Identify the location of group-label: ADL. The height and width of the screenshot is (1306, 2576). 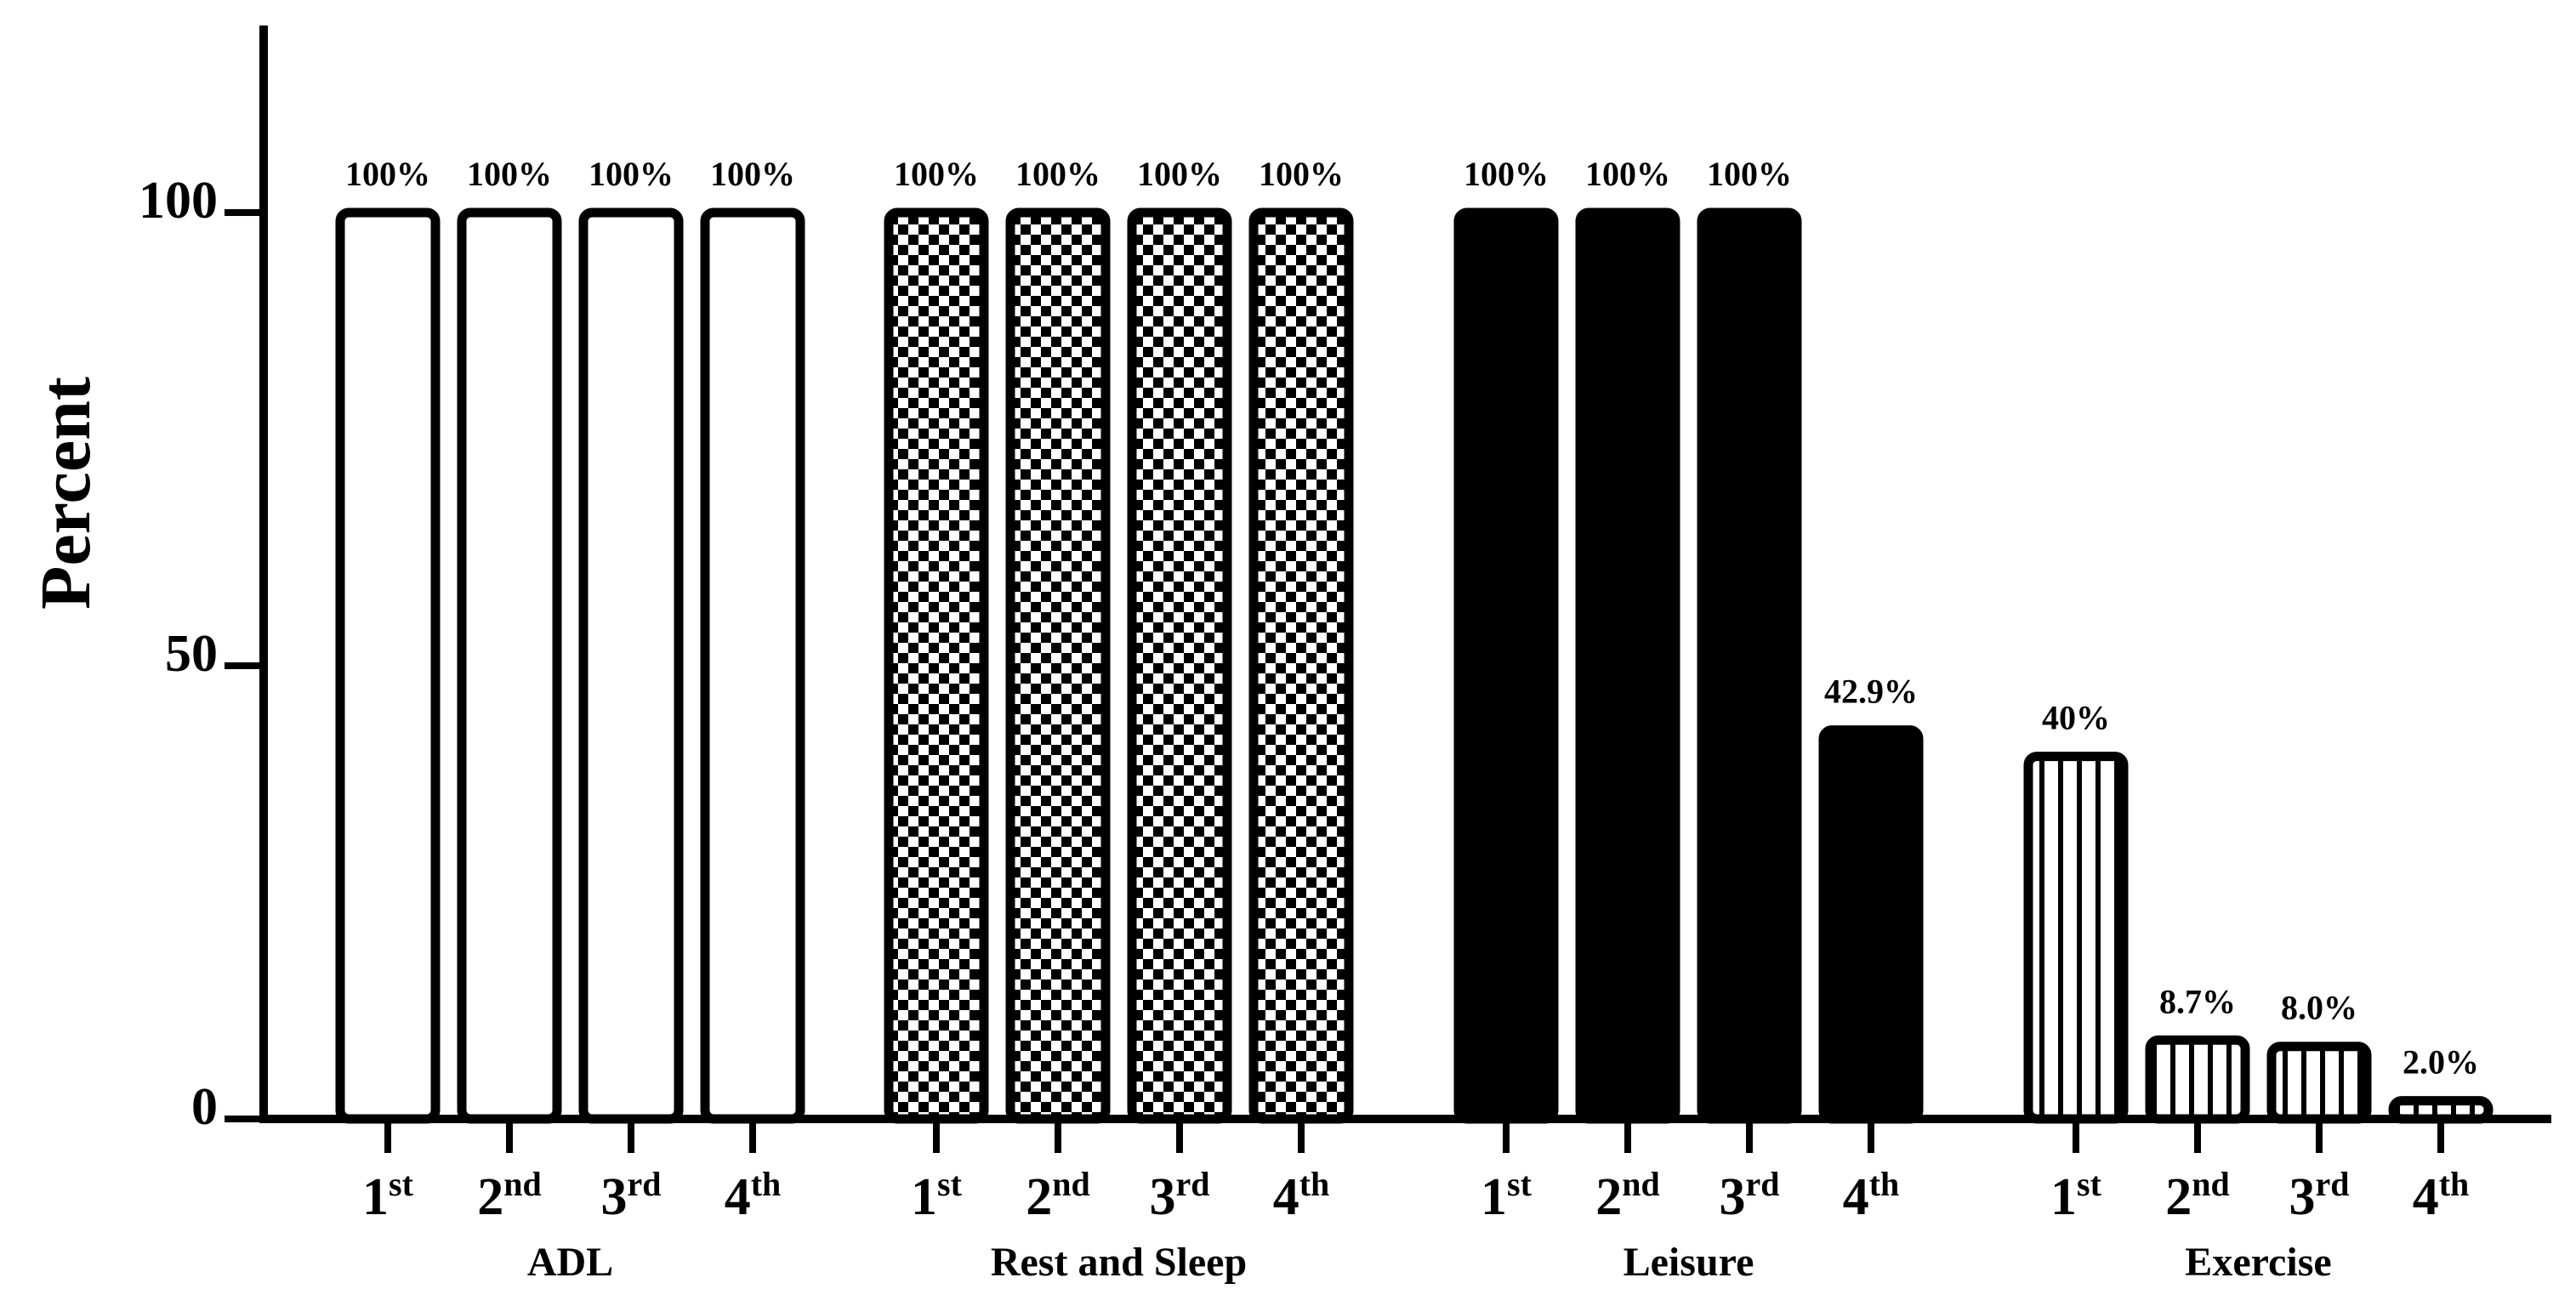
(570, 1262).